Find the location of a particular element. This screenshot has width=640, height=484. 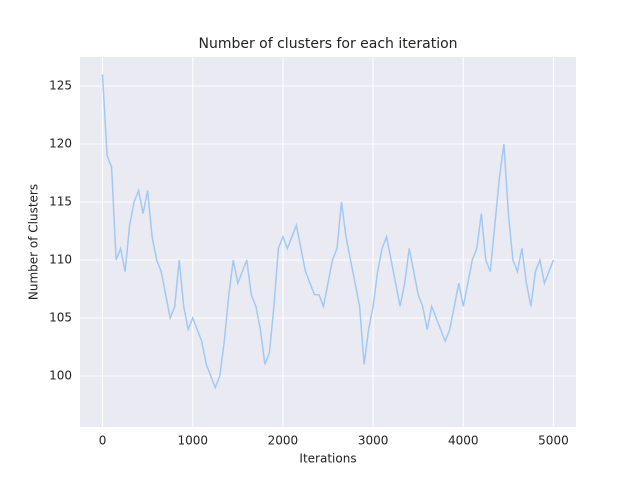

x-tick-label: 2000 is located at coordinates (283, 441).